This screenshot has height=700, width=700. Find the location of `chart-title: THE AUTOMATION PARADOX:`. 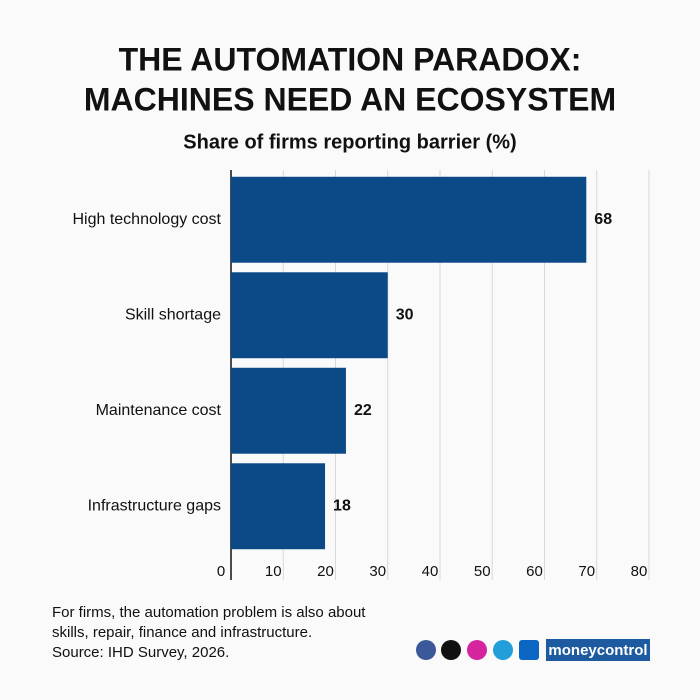

chart-title: THE AUTOMATION PARADOX: is located at coordinates (350, 59).